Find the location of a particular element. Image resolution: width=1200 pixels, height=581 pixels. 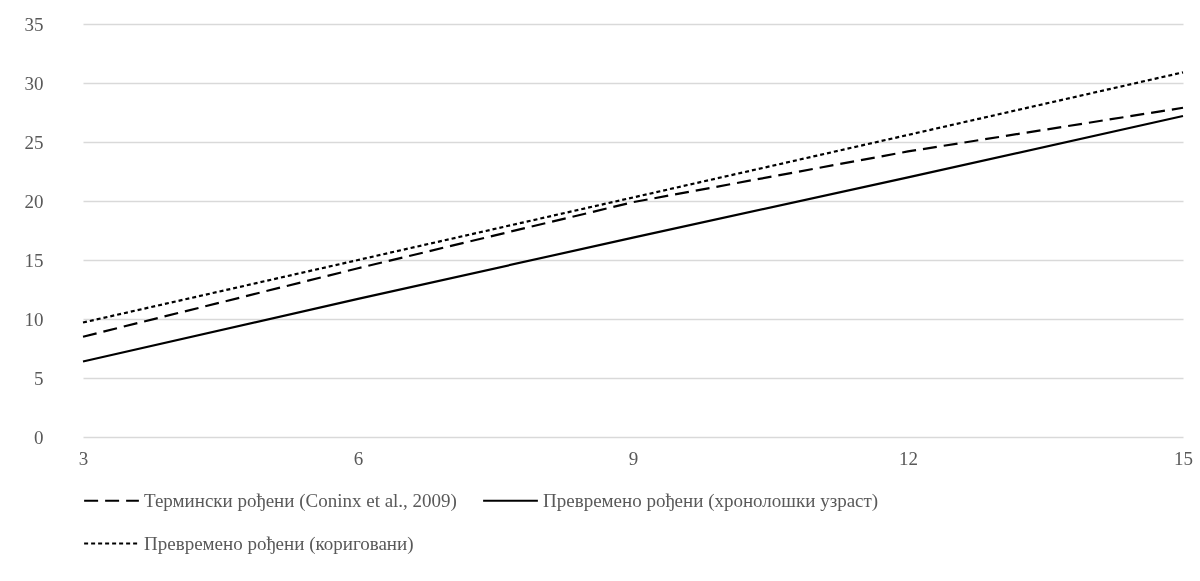

y-tick-label: 5 is located at coordinates (39, 378).